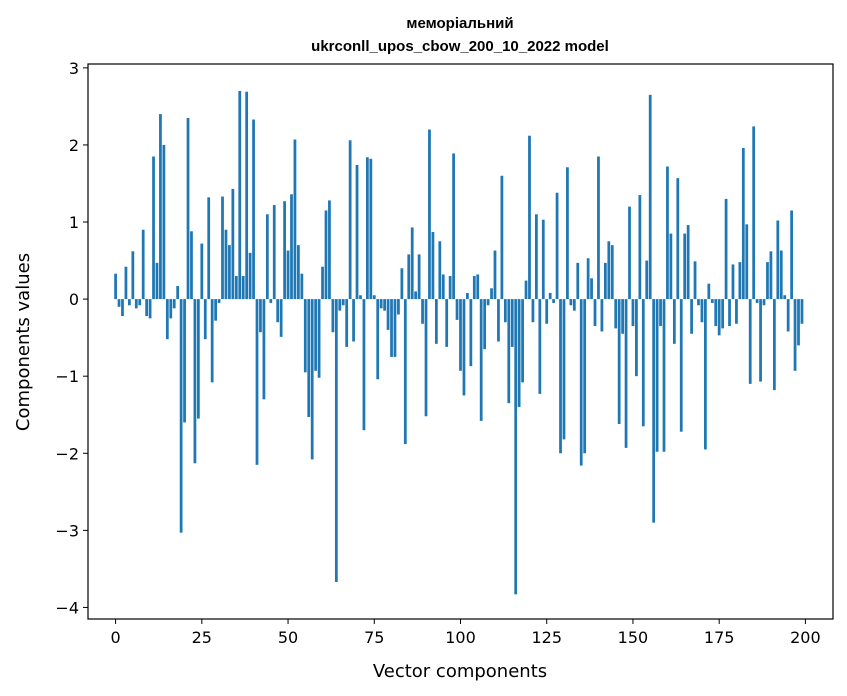 Image resolution: width=847 pixels, height=696 pixels. Describe the element at coordinates (74, 299) in the screenshot. I see `y-tick-label: 0` at that location.